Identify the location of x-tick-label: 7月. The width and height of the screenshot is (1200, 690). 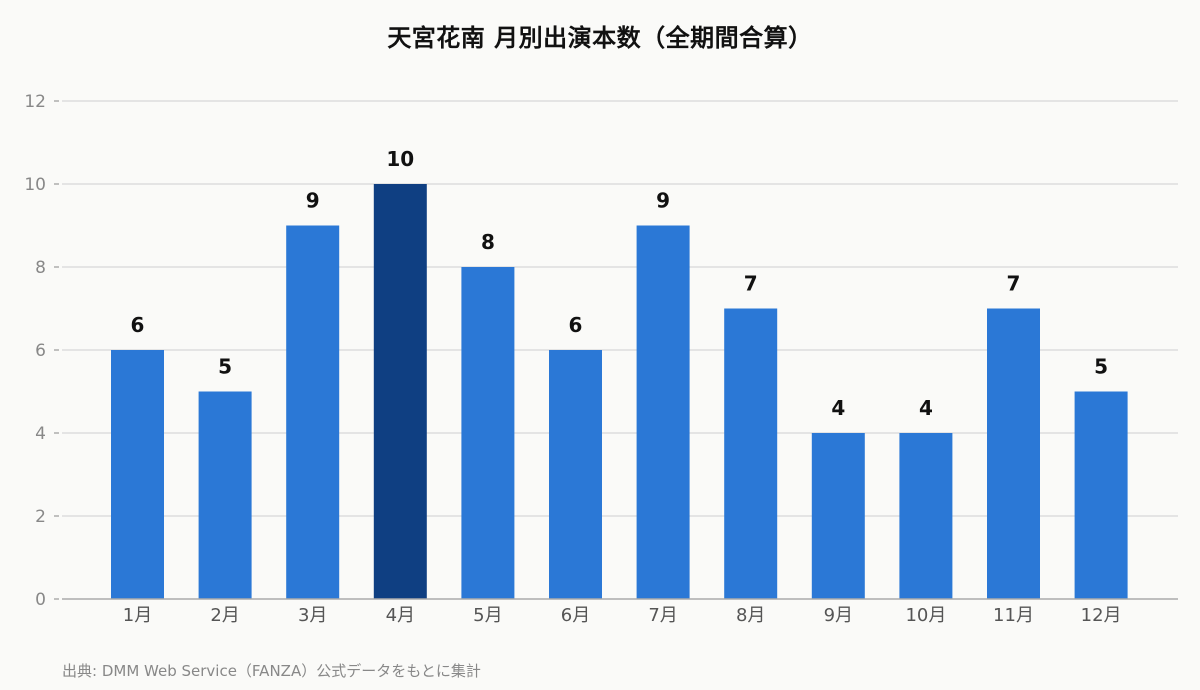
(662, 615).